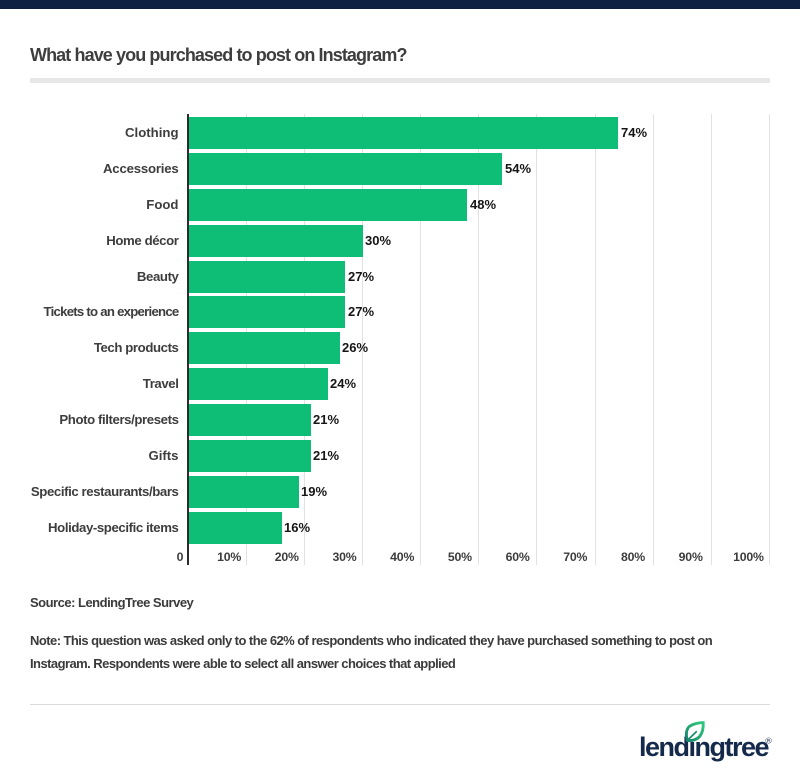 This screenshot has height=783, width=800. What do you see at coordinates (704, 747) in the screenshot?
I see `svg-text: lendıngtree` at bounding box center [704, 747].